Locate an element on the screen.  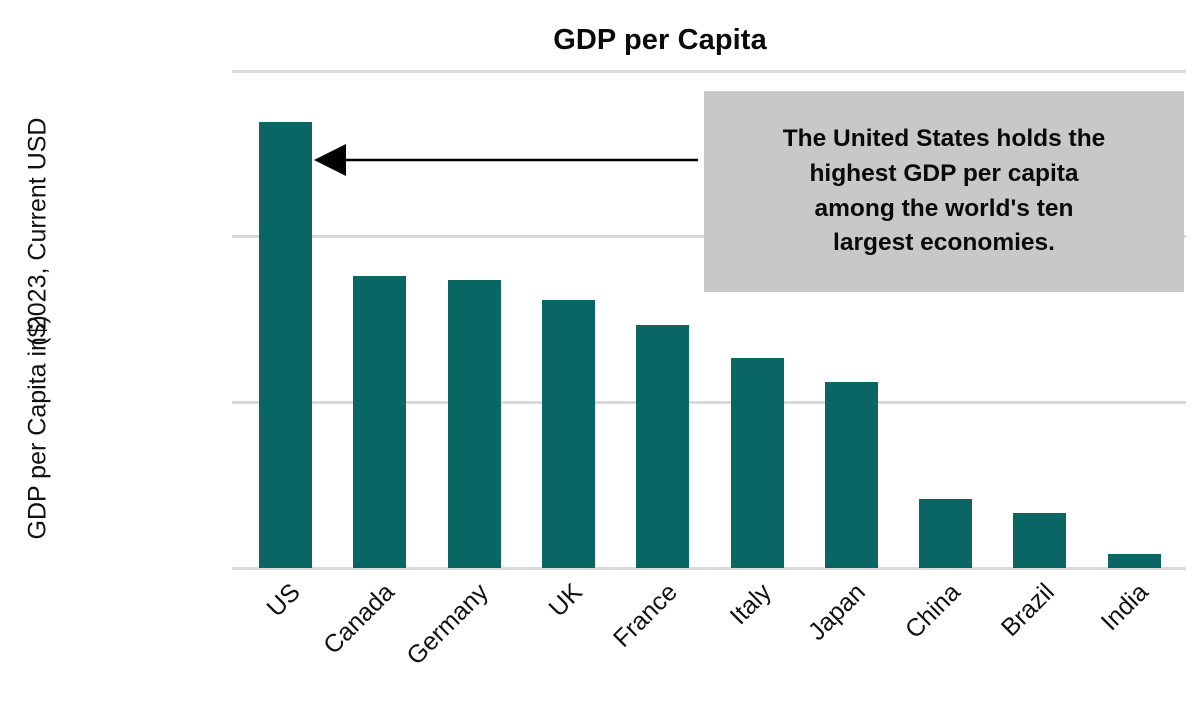
bar-us is located at coordinates (285, 344).